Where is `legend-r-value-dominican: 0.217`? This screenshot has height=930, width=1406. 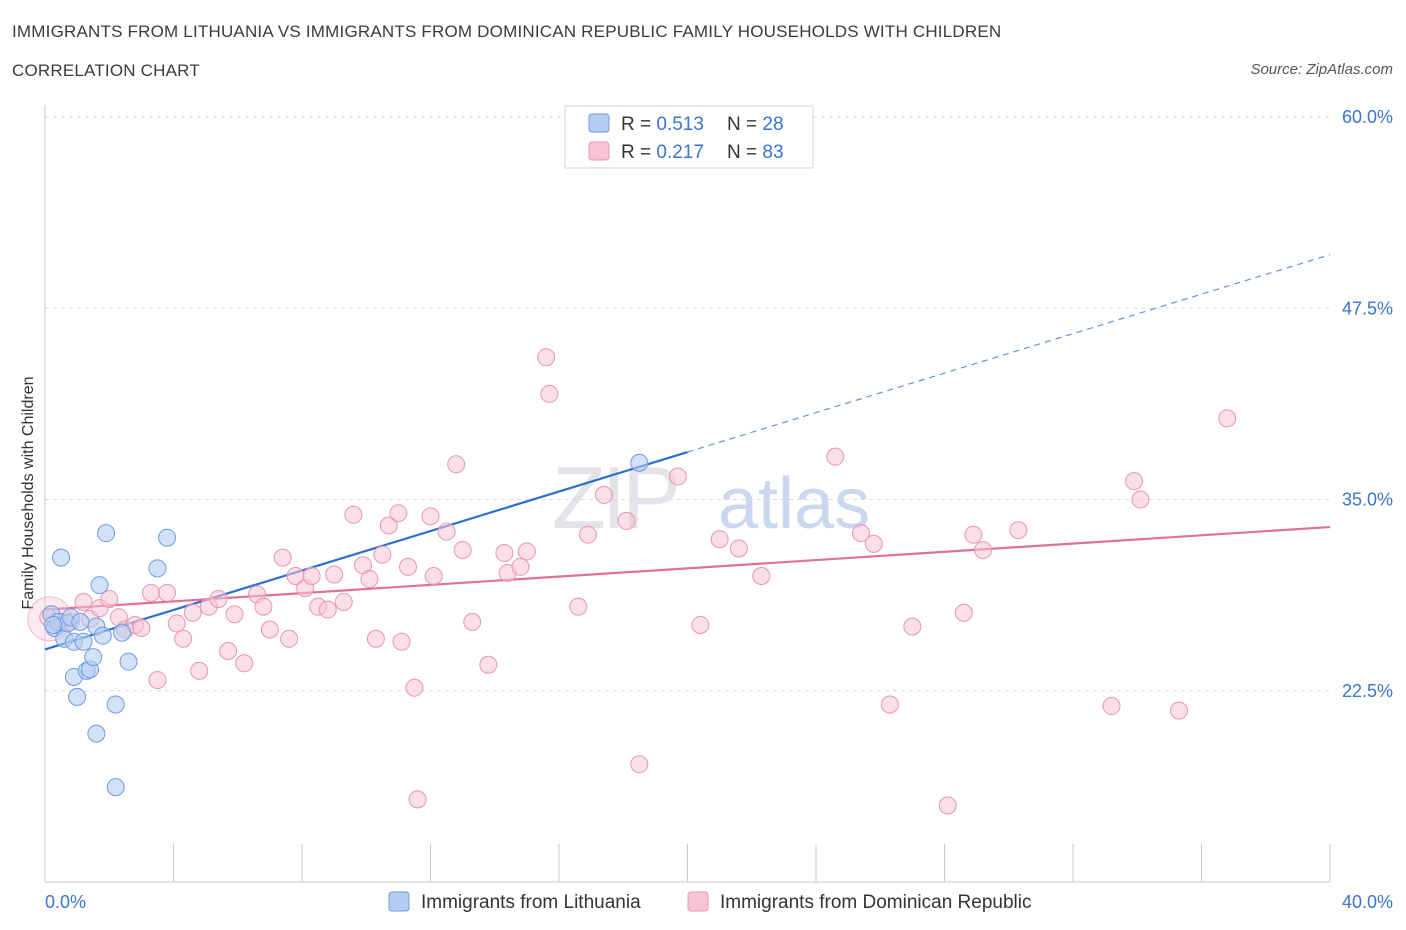 legend-r-value-dominican: 0.217 is located at coordinates (680, 152).